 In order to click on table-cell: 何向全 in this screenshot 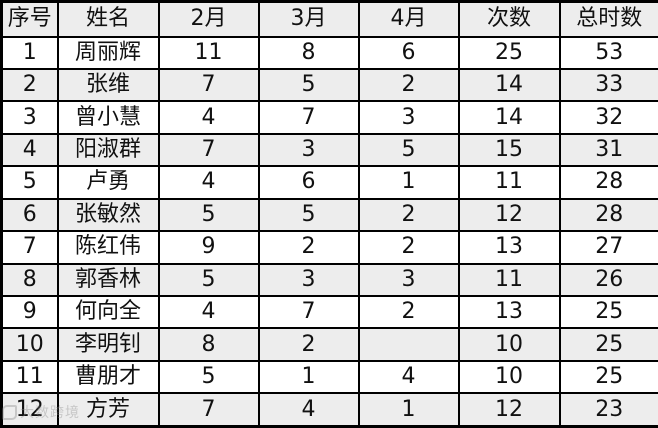, I will do `click(108, 312)`.